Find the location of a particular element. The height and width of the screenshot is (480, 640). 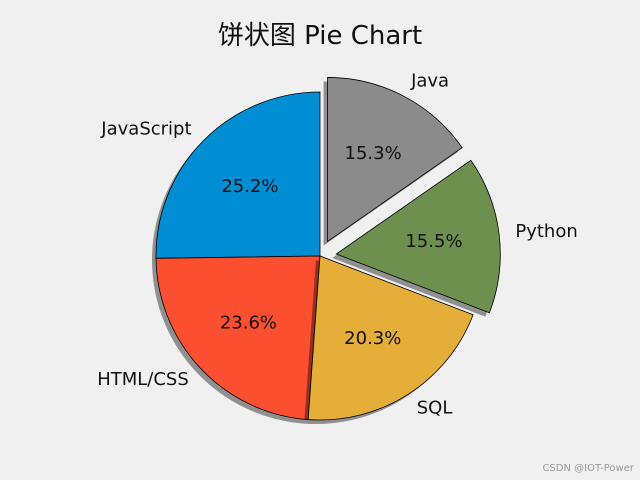

slice-sql is located at coordinates (390, 338).